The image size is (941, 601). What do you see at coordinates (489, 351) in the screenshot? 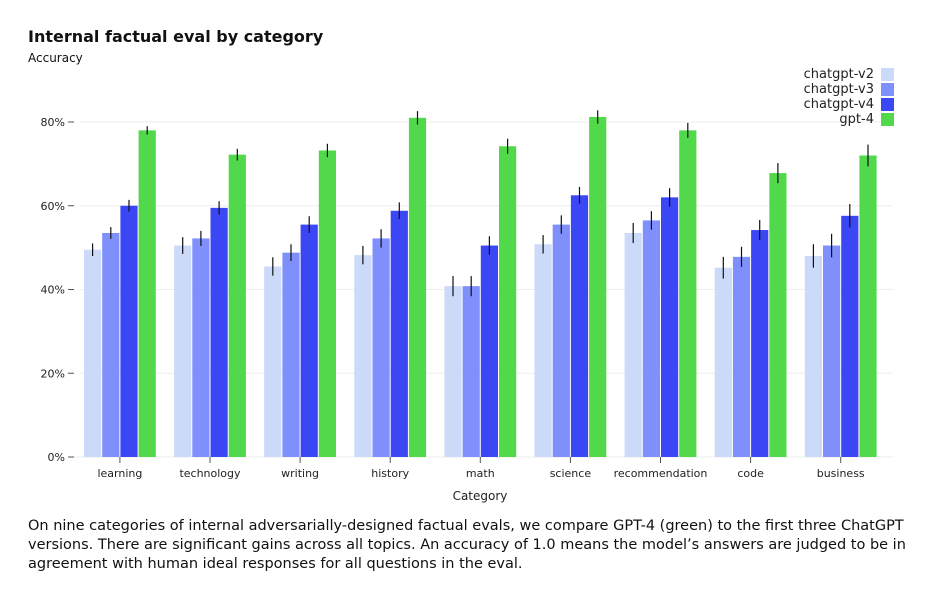
I see `bar-chatgpt-v4-math` at bounding box center [489, 351].